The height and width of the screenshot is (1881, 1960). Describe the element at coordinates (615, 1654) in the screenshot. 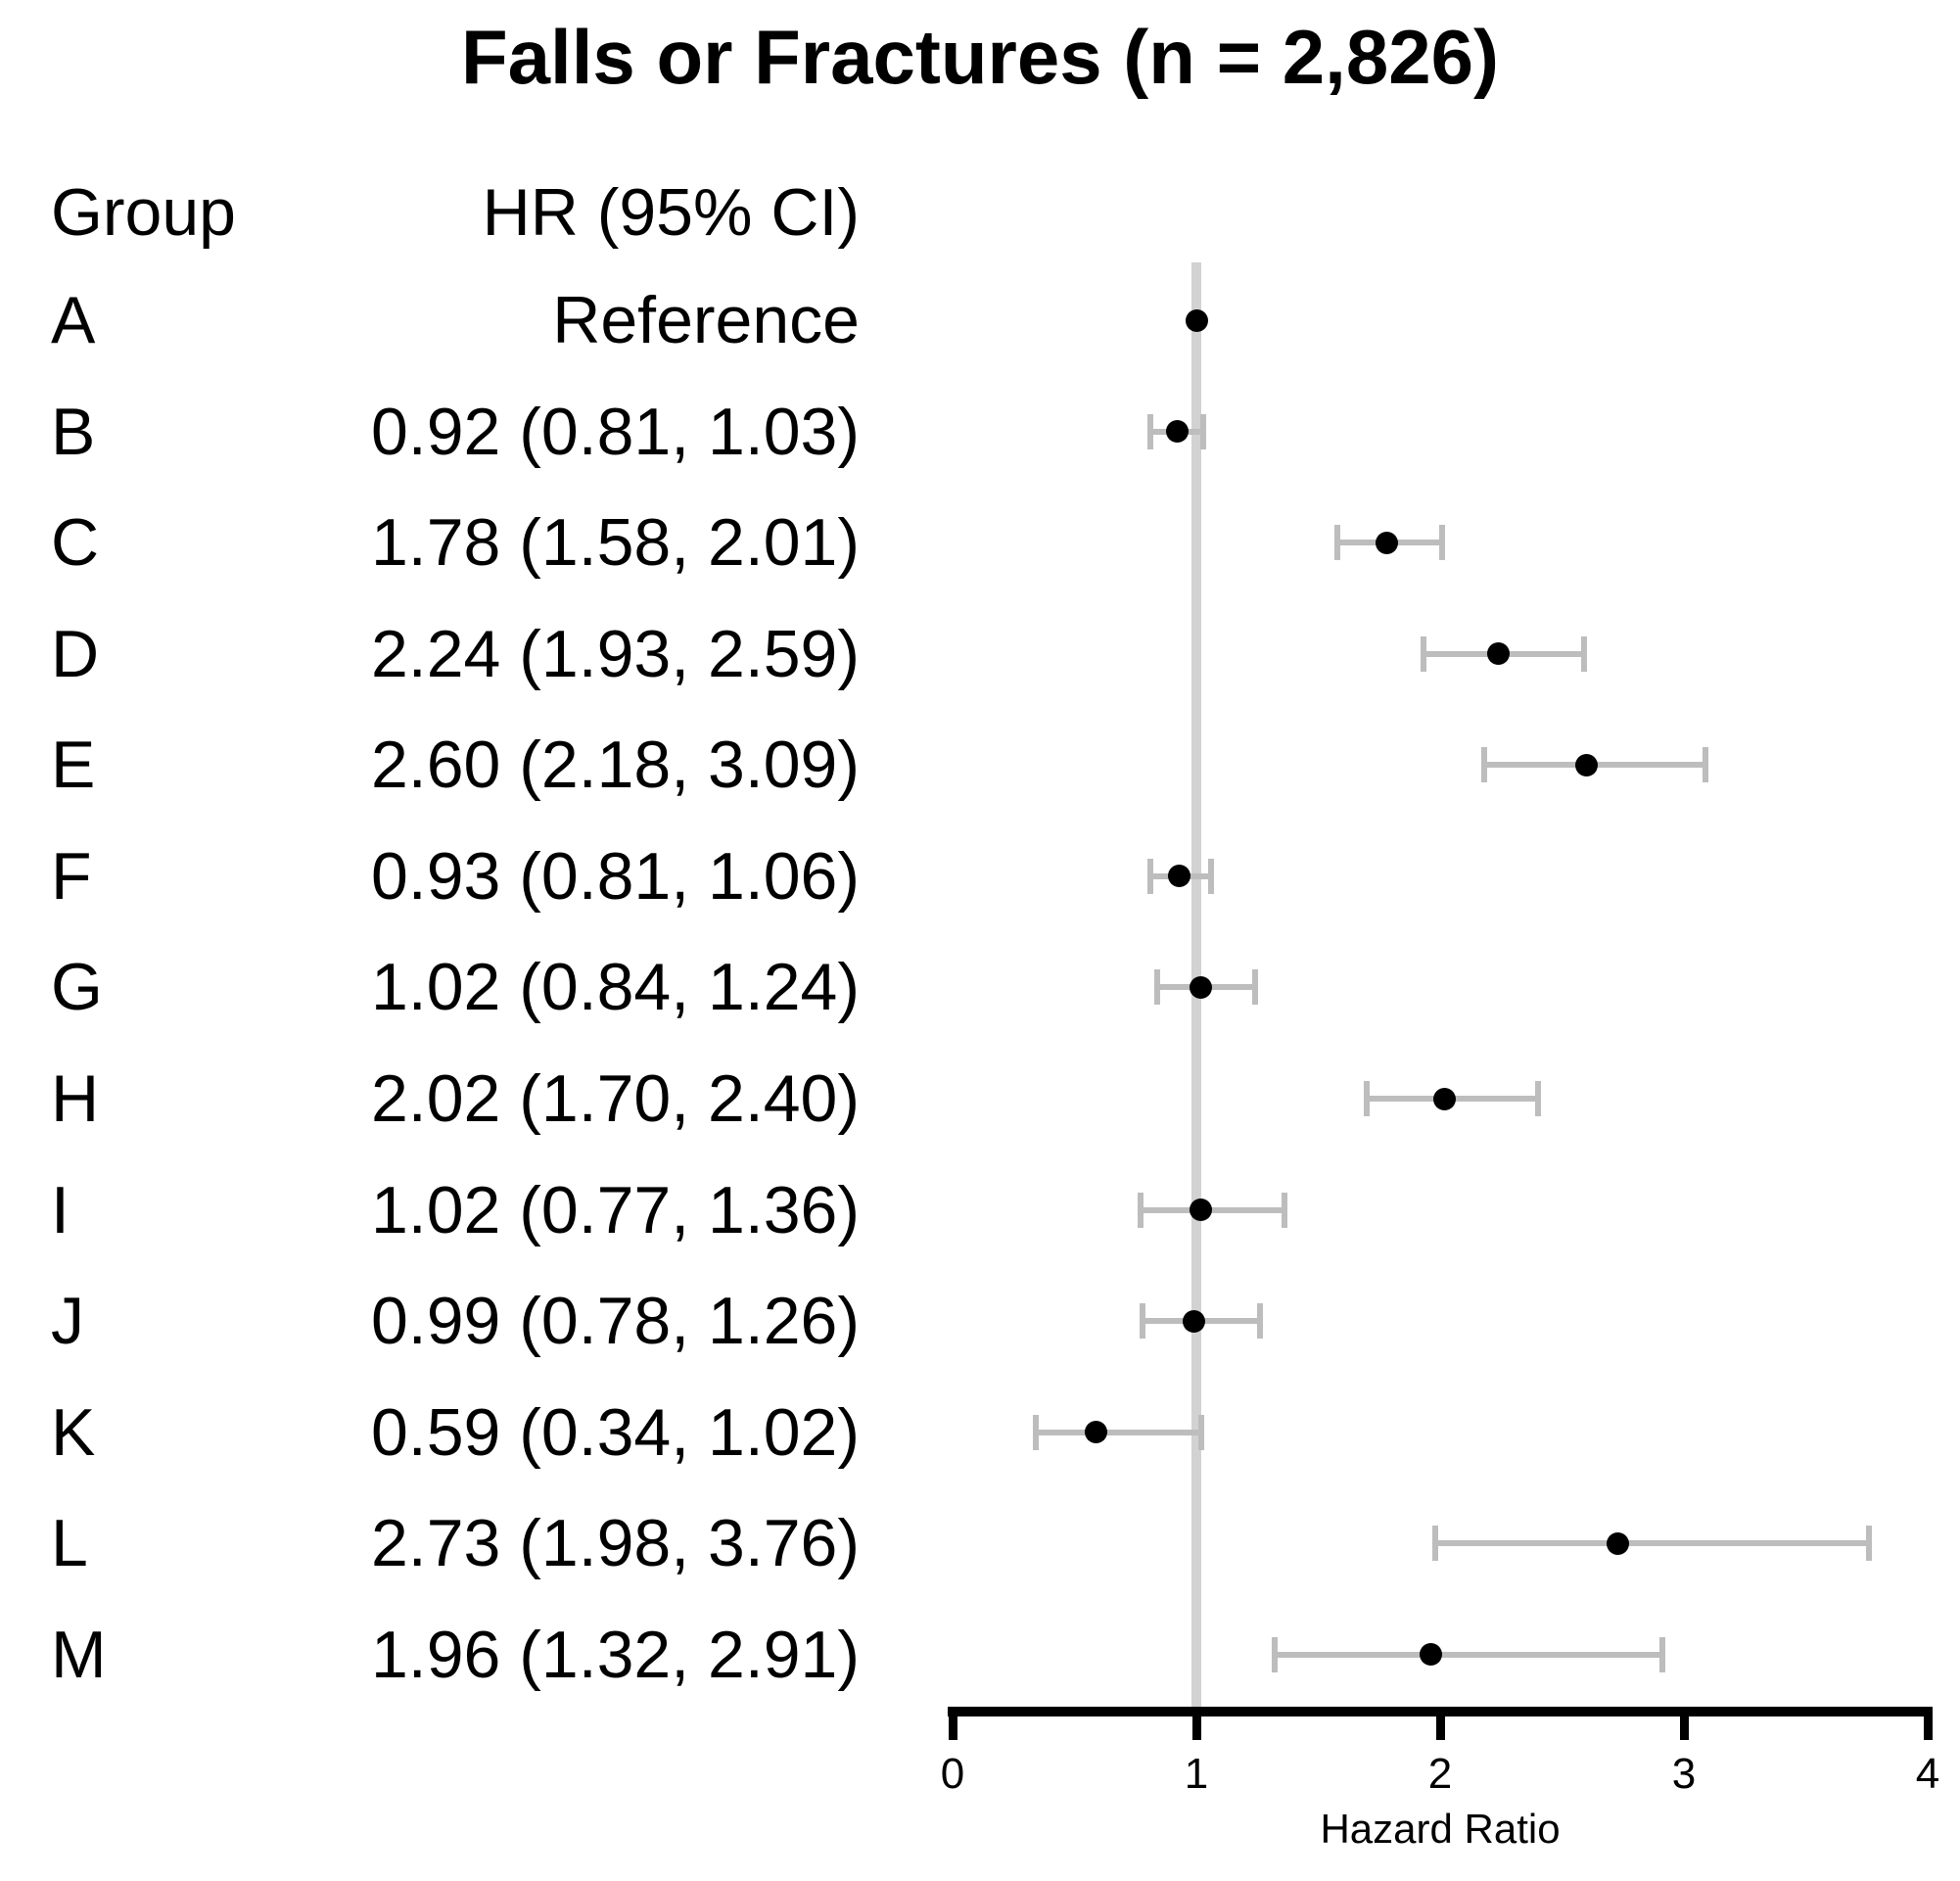

I see `row-hr-value: 1.96 (1.32, 2.91)` at that location.